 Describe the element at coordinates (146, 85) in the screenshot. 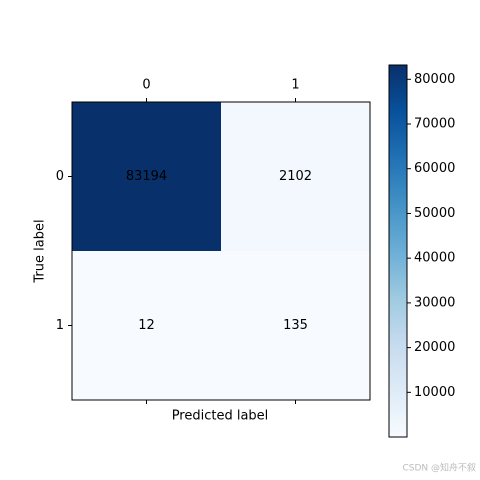

I see `x-tick-label: 0` at that location.